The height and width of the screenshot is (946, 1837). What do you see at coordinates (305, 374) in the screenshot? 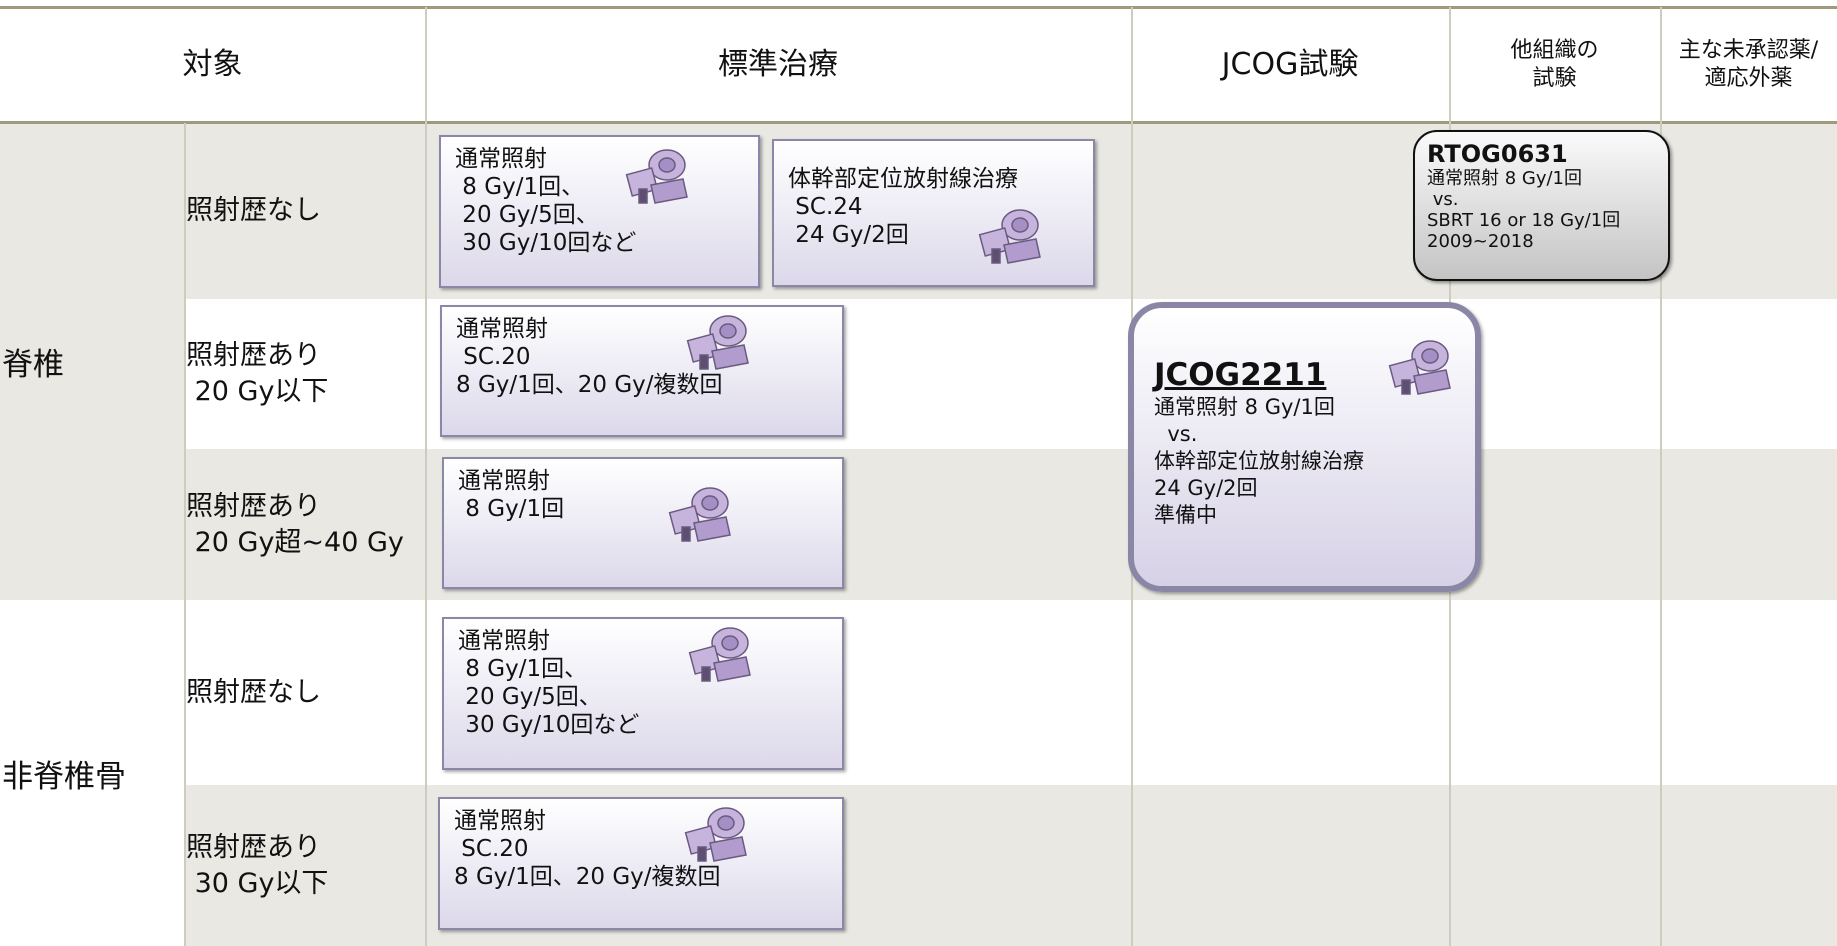
I see `condition: 照射歴あり 20 Gy以下` at bounding box center [305, 374].